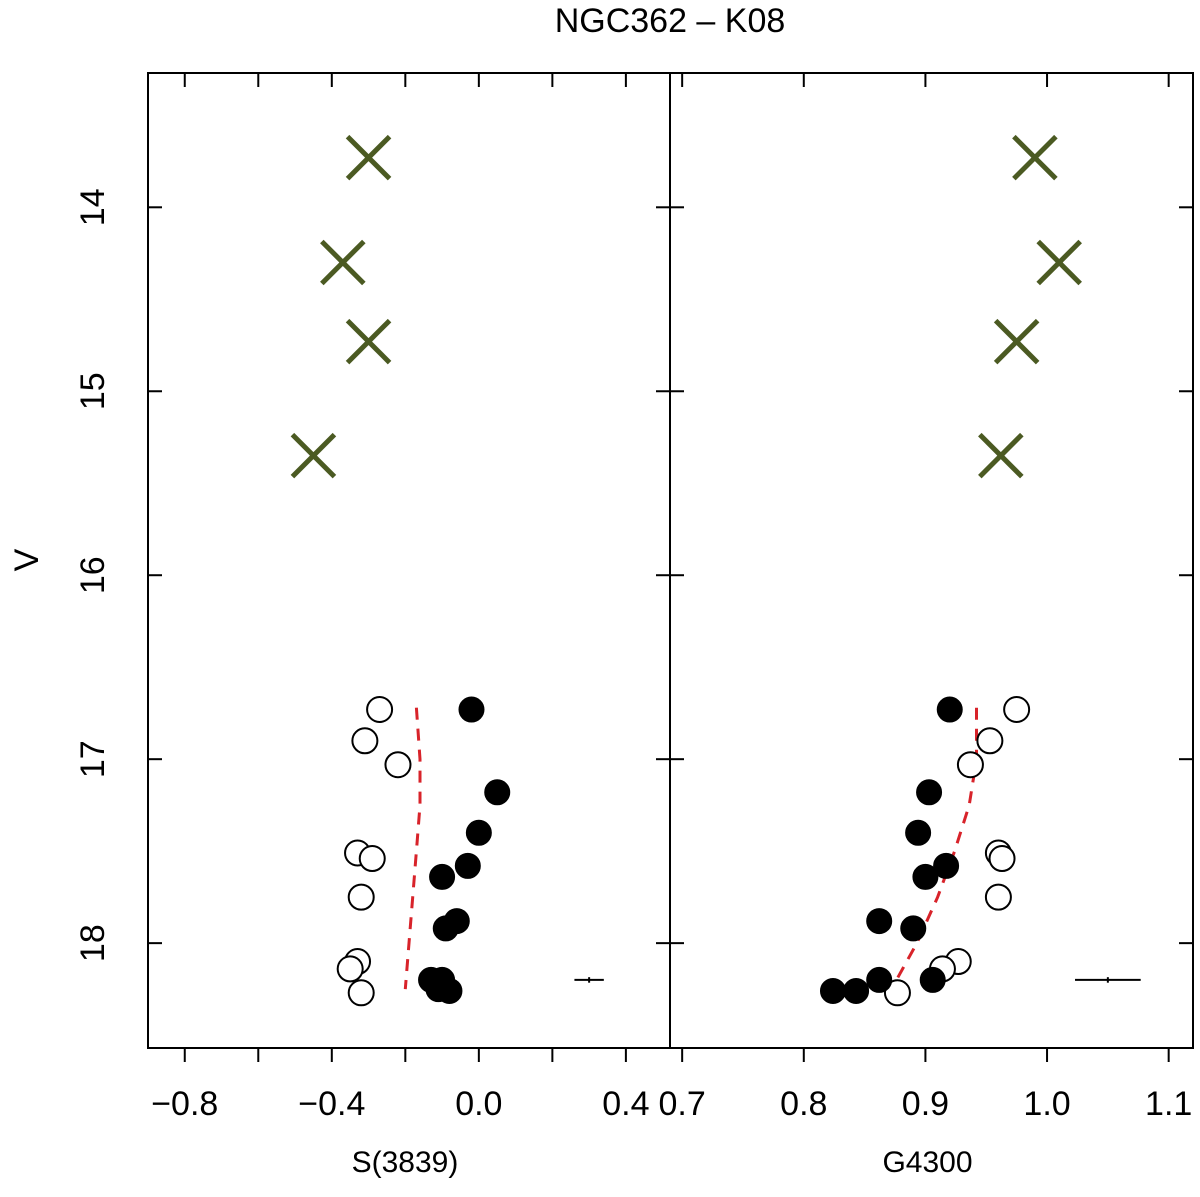 The height and width of the screenshot is (1197, 1200). What do you see at coordinates (93, 759) in the screenshot?
I see `y-tick-label: 17` at bounding box center [93, 759].